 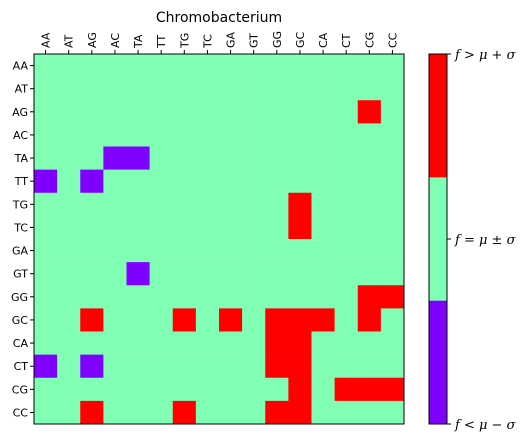 I want to click on colorbar-label: f = μ ± σ, so click(x=485, y=240).